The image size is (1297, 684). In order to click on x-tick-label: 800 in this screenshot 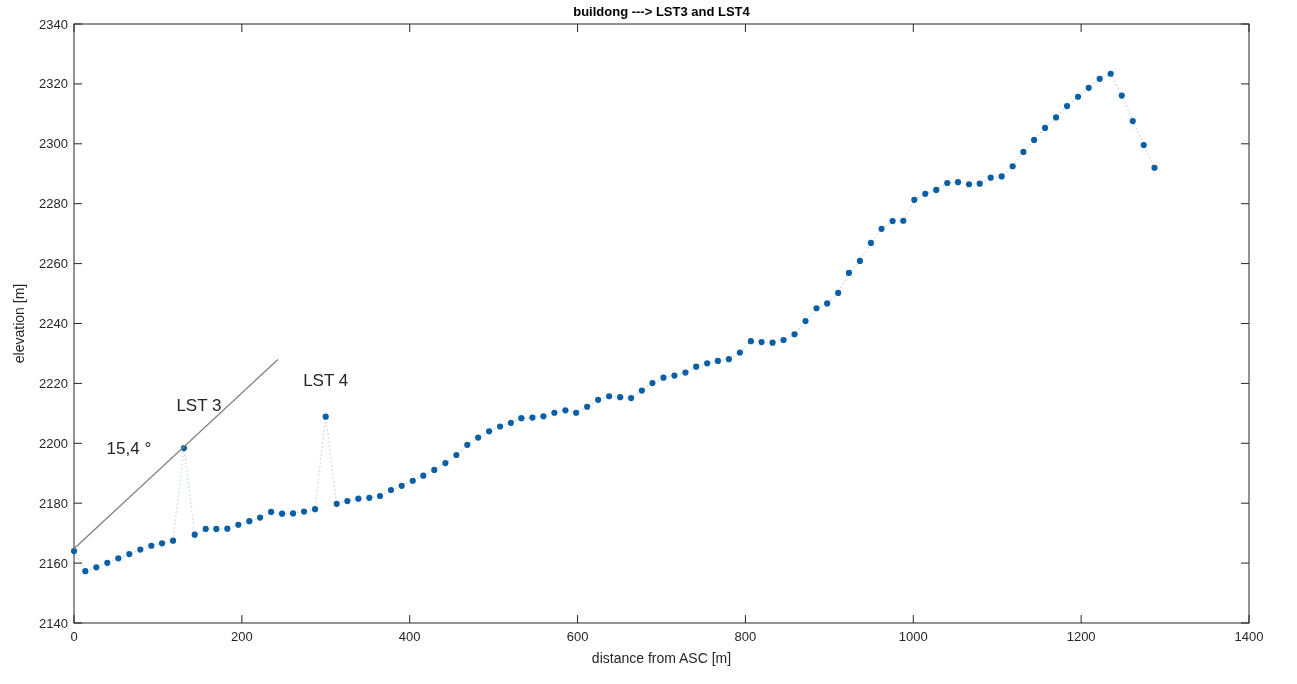, I will do `click(745, 636)`.